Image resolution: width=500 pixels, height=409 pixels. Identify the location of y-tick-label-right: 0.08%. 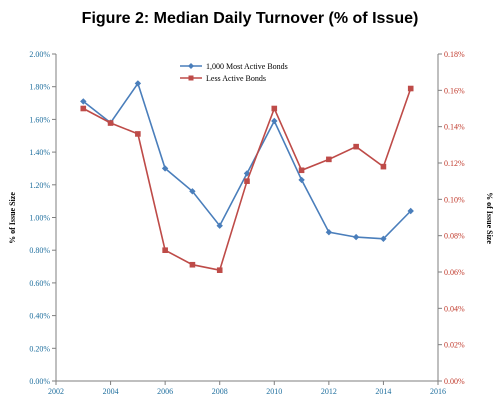
(454, 236).